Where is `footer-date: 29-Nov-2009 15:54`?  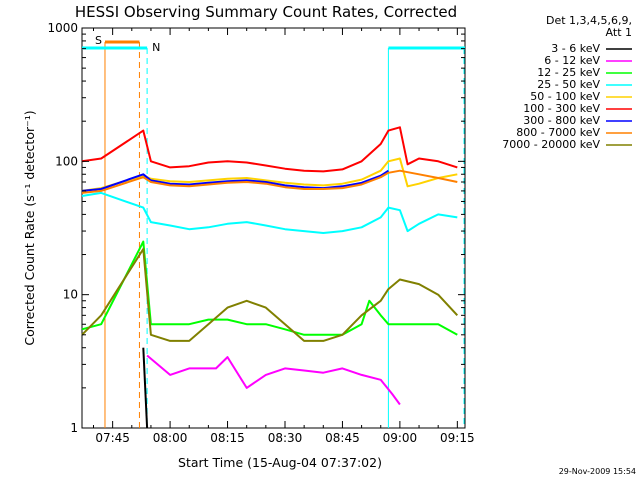
footer-date: 29-Nov-2009 15:54 is located at coordinates (597, 471).